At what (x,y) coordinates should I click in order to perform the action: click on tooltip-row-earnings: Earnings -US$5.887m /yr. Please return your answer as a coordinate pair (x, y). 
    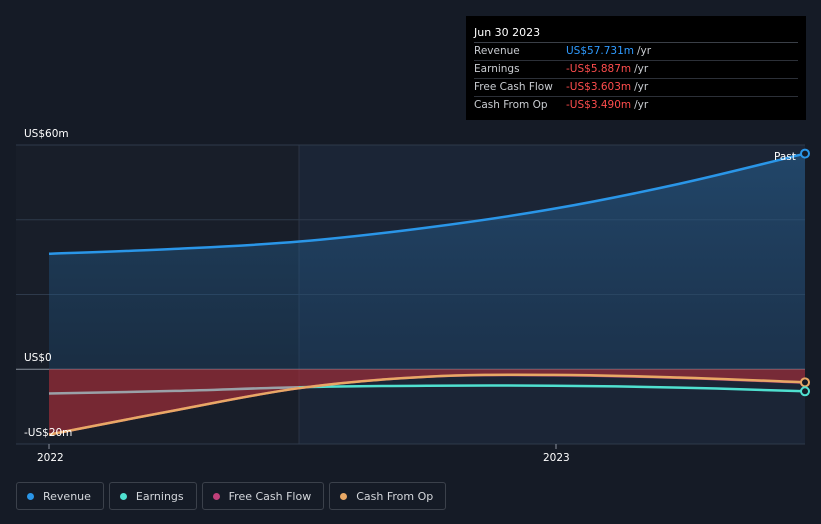
    Looking at the image, I should click on (636, 70).